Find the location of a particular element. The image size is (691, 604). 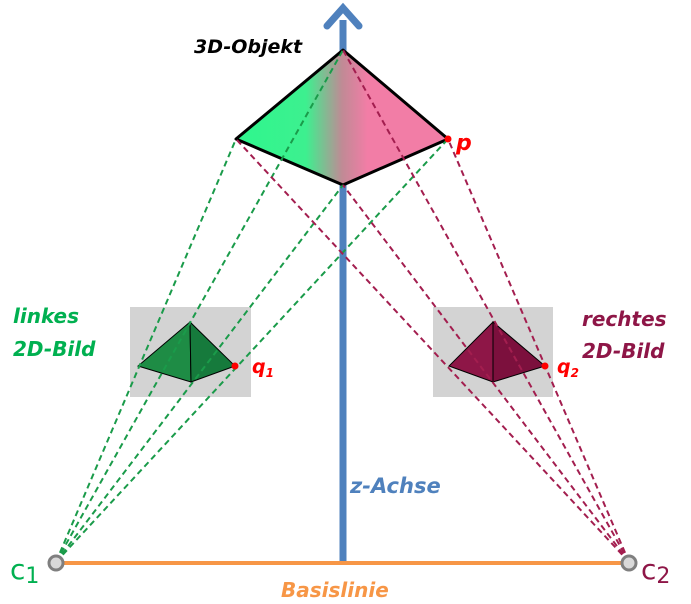

left-image-label-line2: 2D-Bild is located at coordinates (54, 349).